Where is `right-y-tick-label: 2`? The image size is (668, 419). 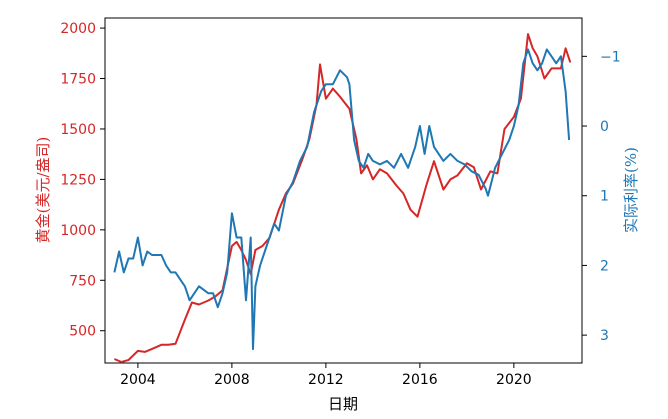
right-y-tick-label: 2 is located at coordinates (604, 266).